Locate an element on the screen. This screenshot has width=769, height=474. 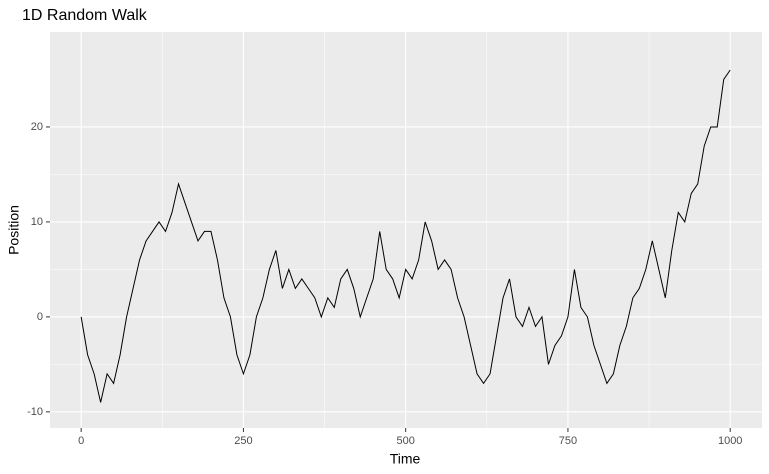
y-tick-label: -10 is located at coordinates (35, 412).